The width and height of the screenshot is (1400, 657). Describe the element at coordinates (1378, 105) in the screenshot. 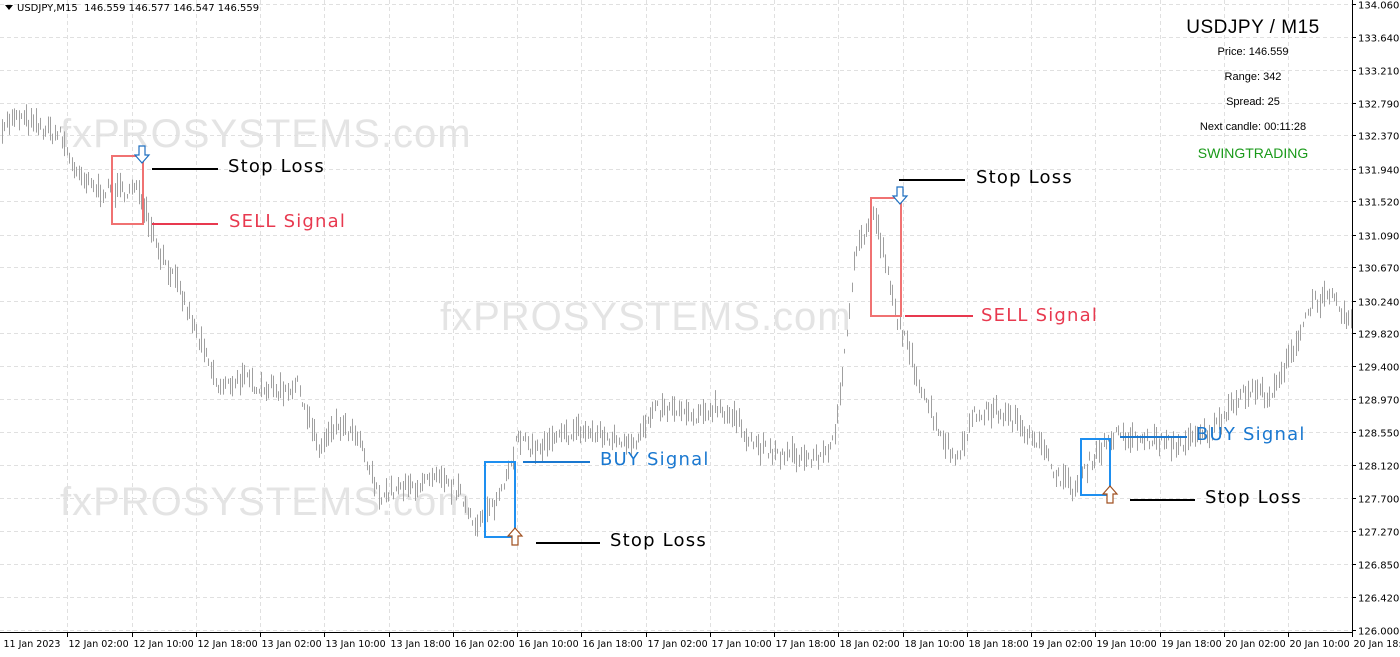

I see `price-label: 132.790` at that location.